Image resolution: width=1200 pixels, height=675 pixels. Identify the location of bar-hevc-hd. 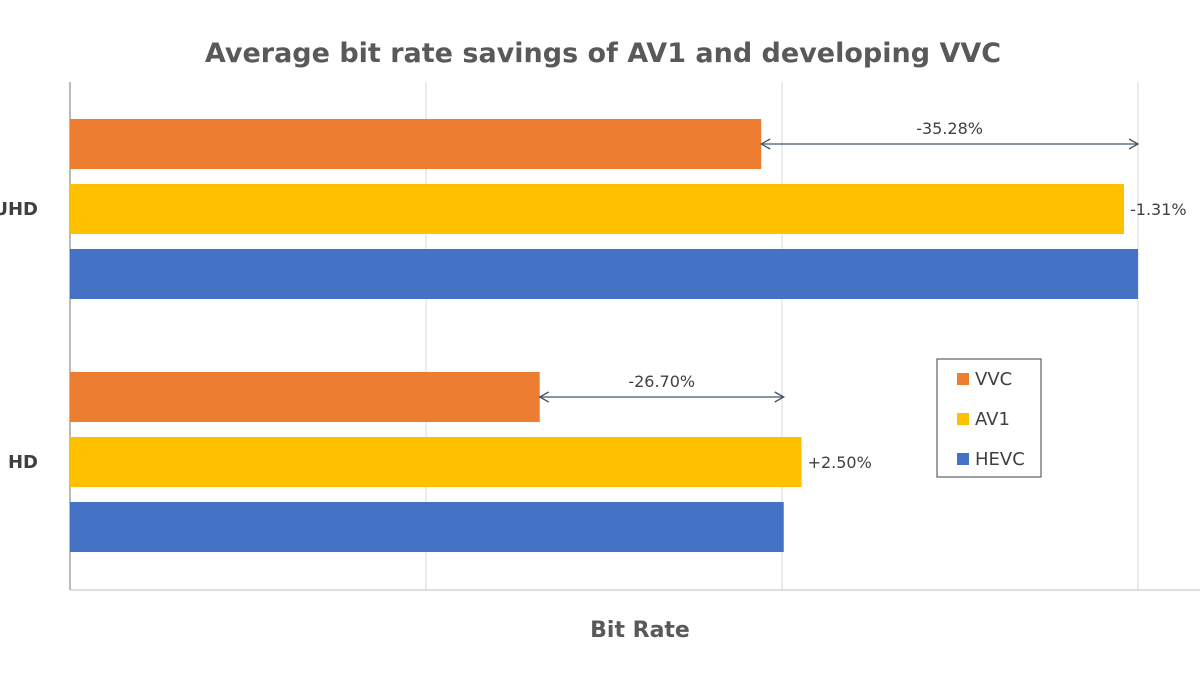
(427, 527).